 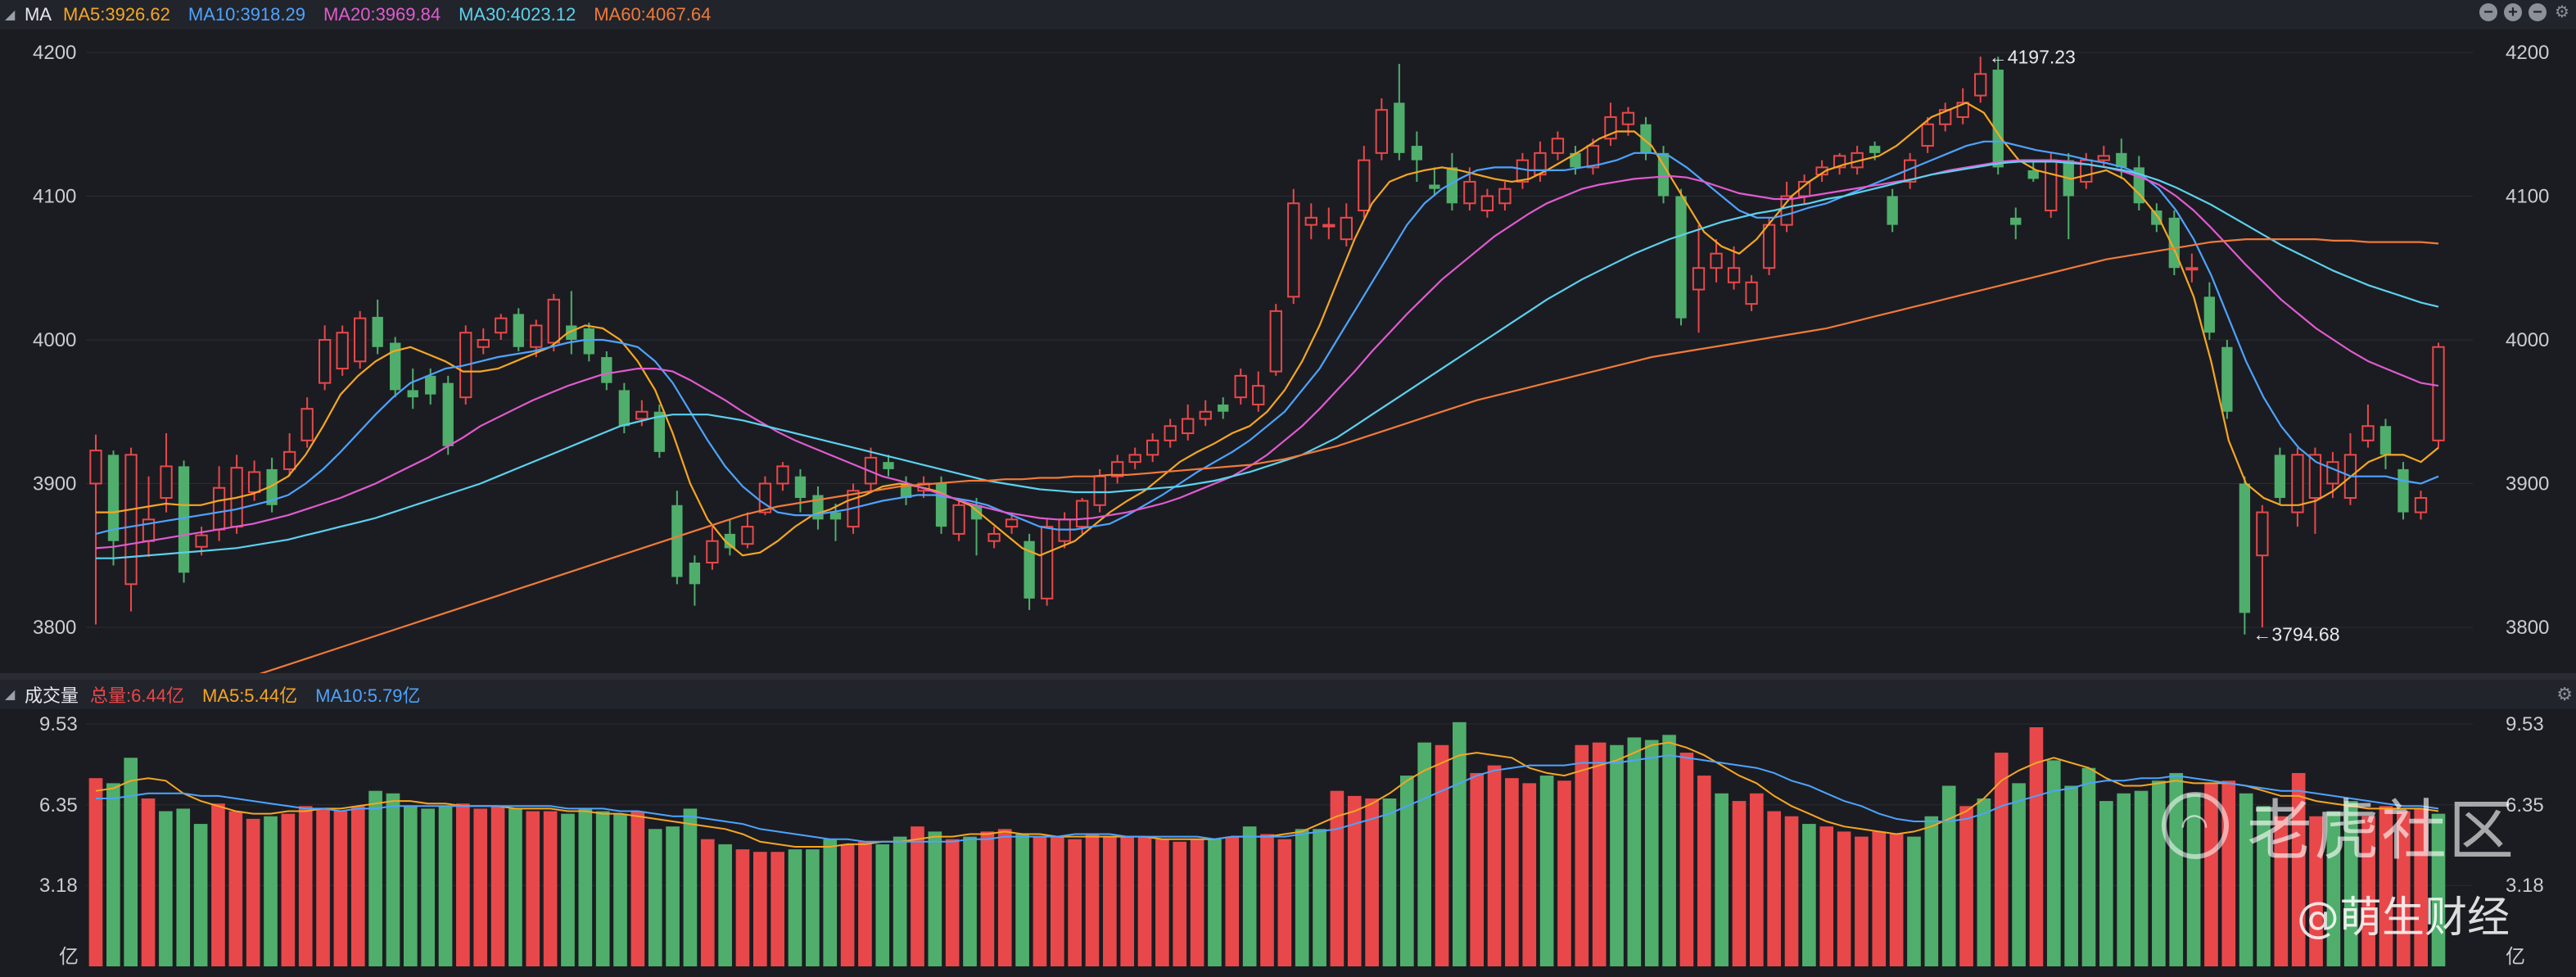 I want to click on volume-tick-right: 9.53, so click(x=2525, y=724).